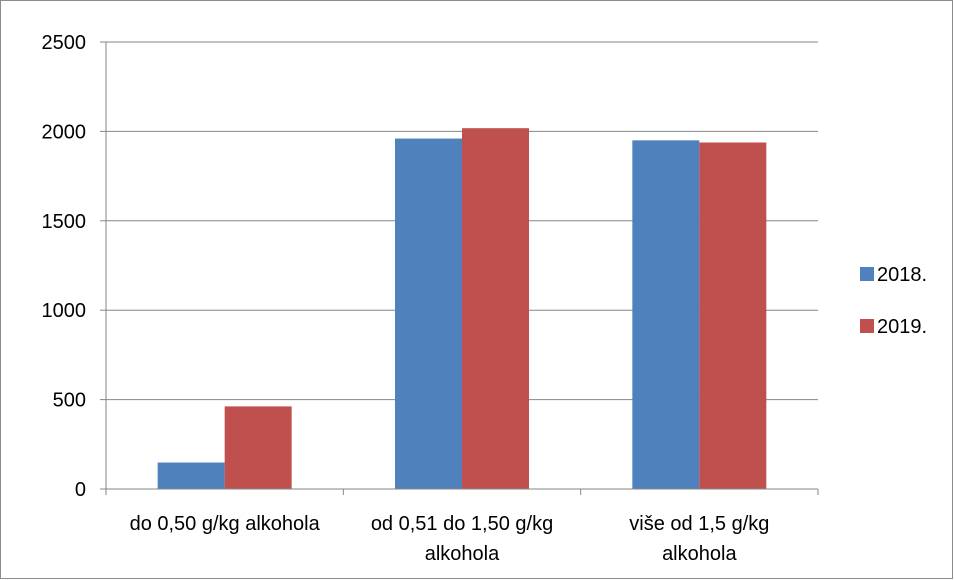 The width and height of the screenshot is (954, 580). Describe the element at coordinates (64, 222) in the screenshot. I see `y-tick-label: 1500` at that location.